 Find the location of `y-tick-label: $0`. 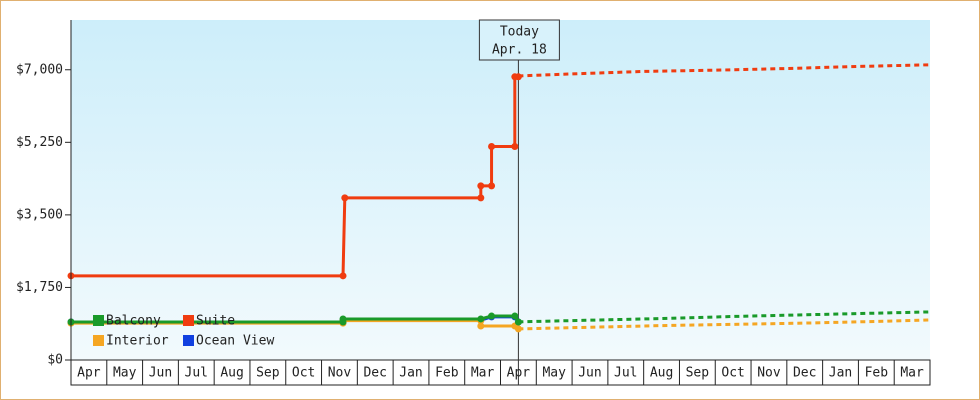

y-tick-label: $0 is located at coordinates (55, 360).